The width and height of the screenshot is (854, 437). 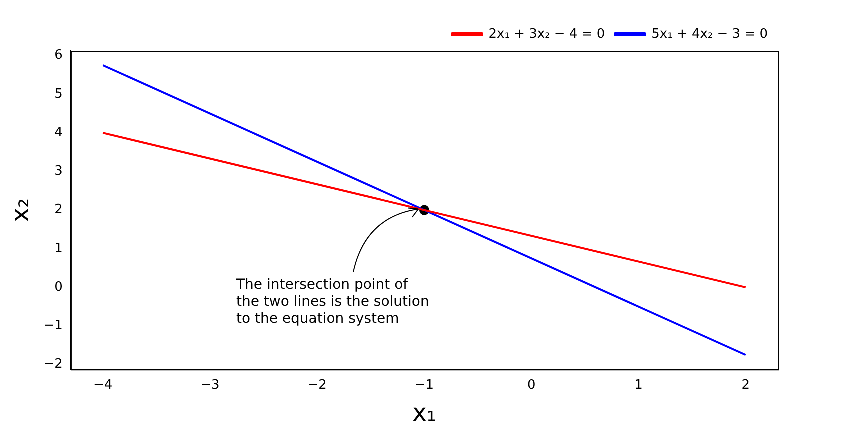 I want to click on y-axis-title: x₂, so click(x=20, y=210).